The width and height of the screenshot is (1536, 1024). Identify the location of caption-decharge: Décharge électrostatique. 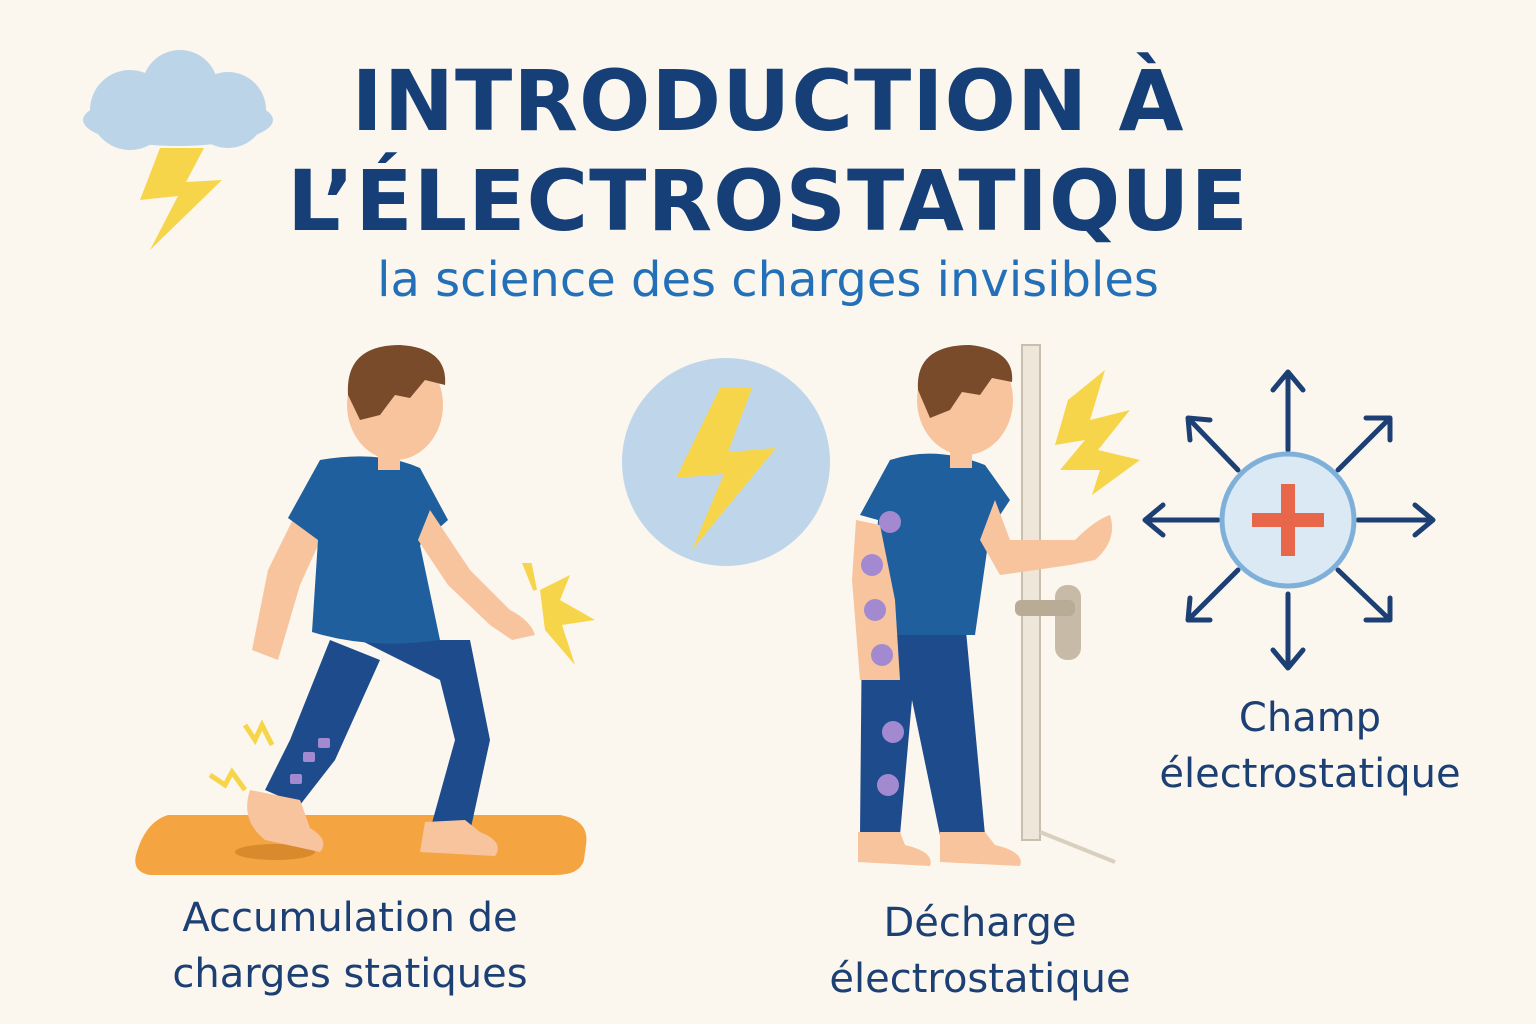
(980, 951).